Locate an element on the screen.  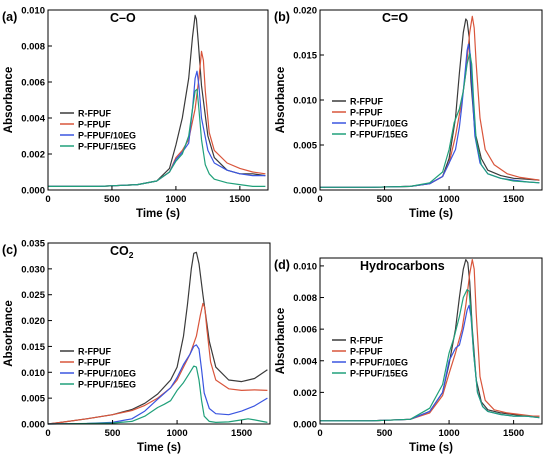
panel-label: (d) is located at coordinates (282, 265).